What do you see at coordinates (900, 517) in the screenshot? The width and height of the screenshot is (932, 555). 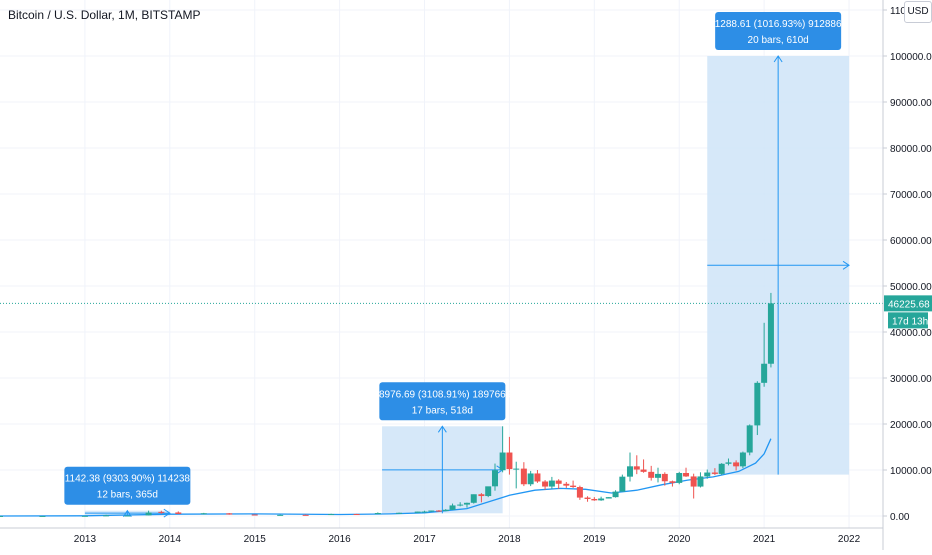 I see `y-tick-label: 0.00` at bounding box center [900, 517].